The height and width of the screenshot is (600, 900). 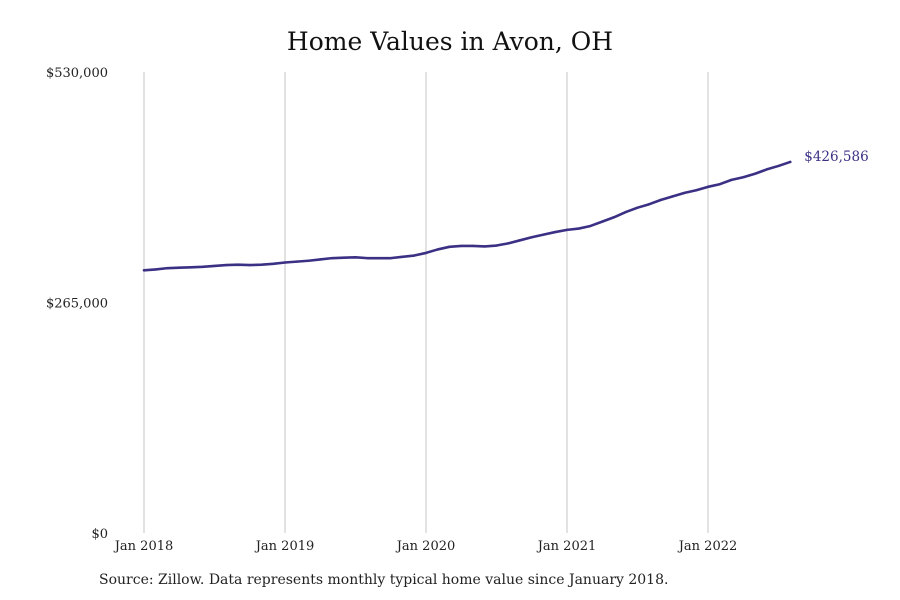 I want to click on x-tick-label: Jan 2021, so click(x=566, y=546).